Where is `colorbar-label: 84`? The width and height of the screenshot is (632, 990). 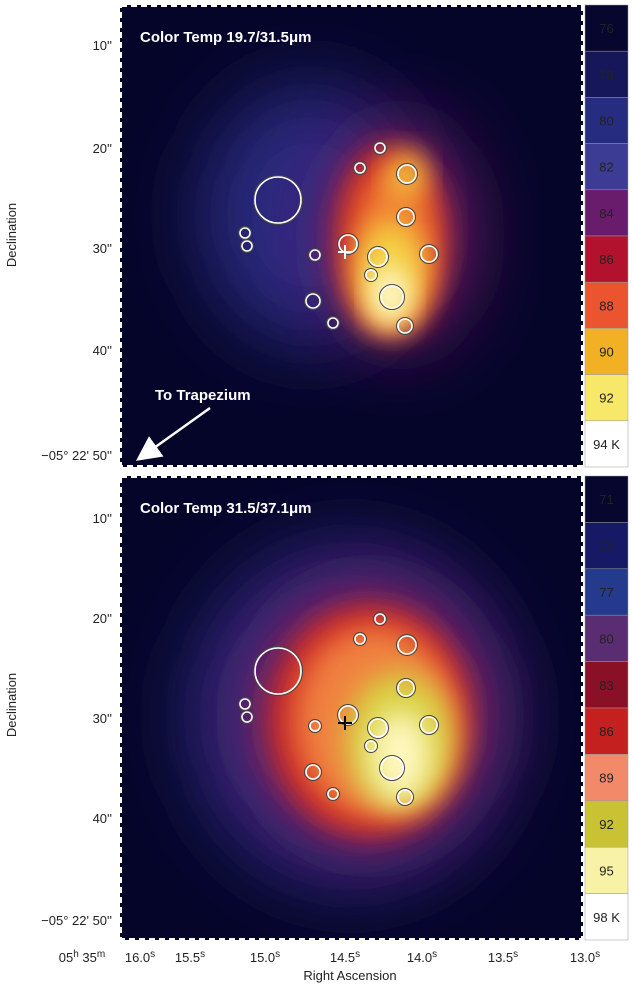 colorbar-label: 84 is located at coordinates (606, 213).